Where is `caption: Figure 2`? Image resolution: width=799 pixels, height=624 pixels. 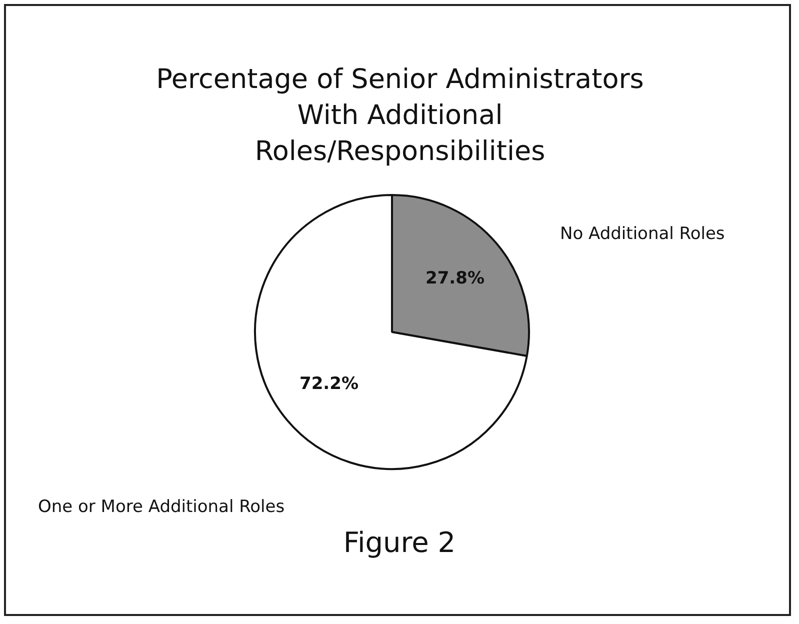
caption: Figure 2 is located at coordinates (399, 542).